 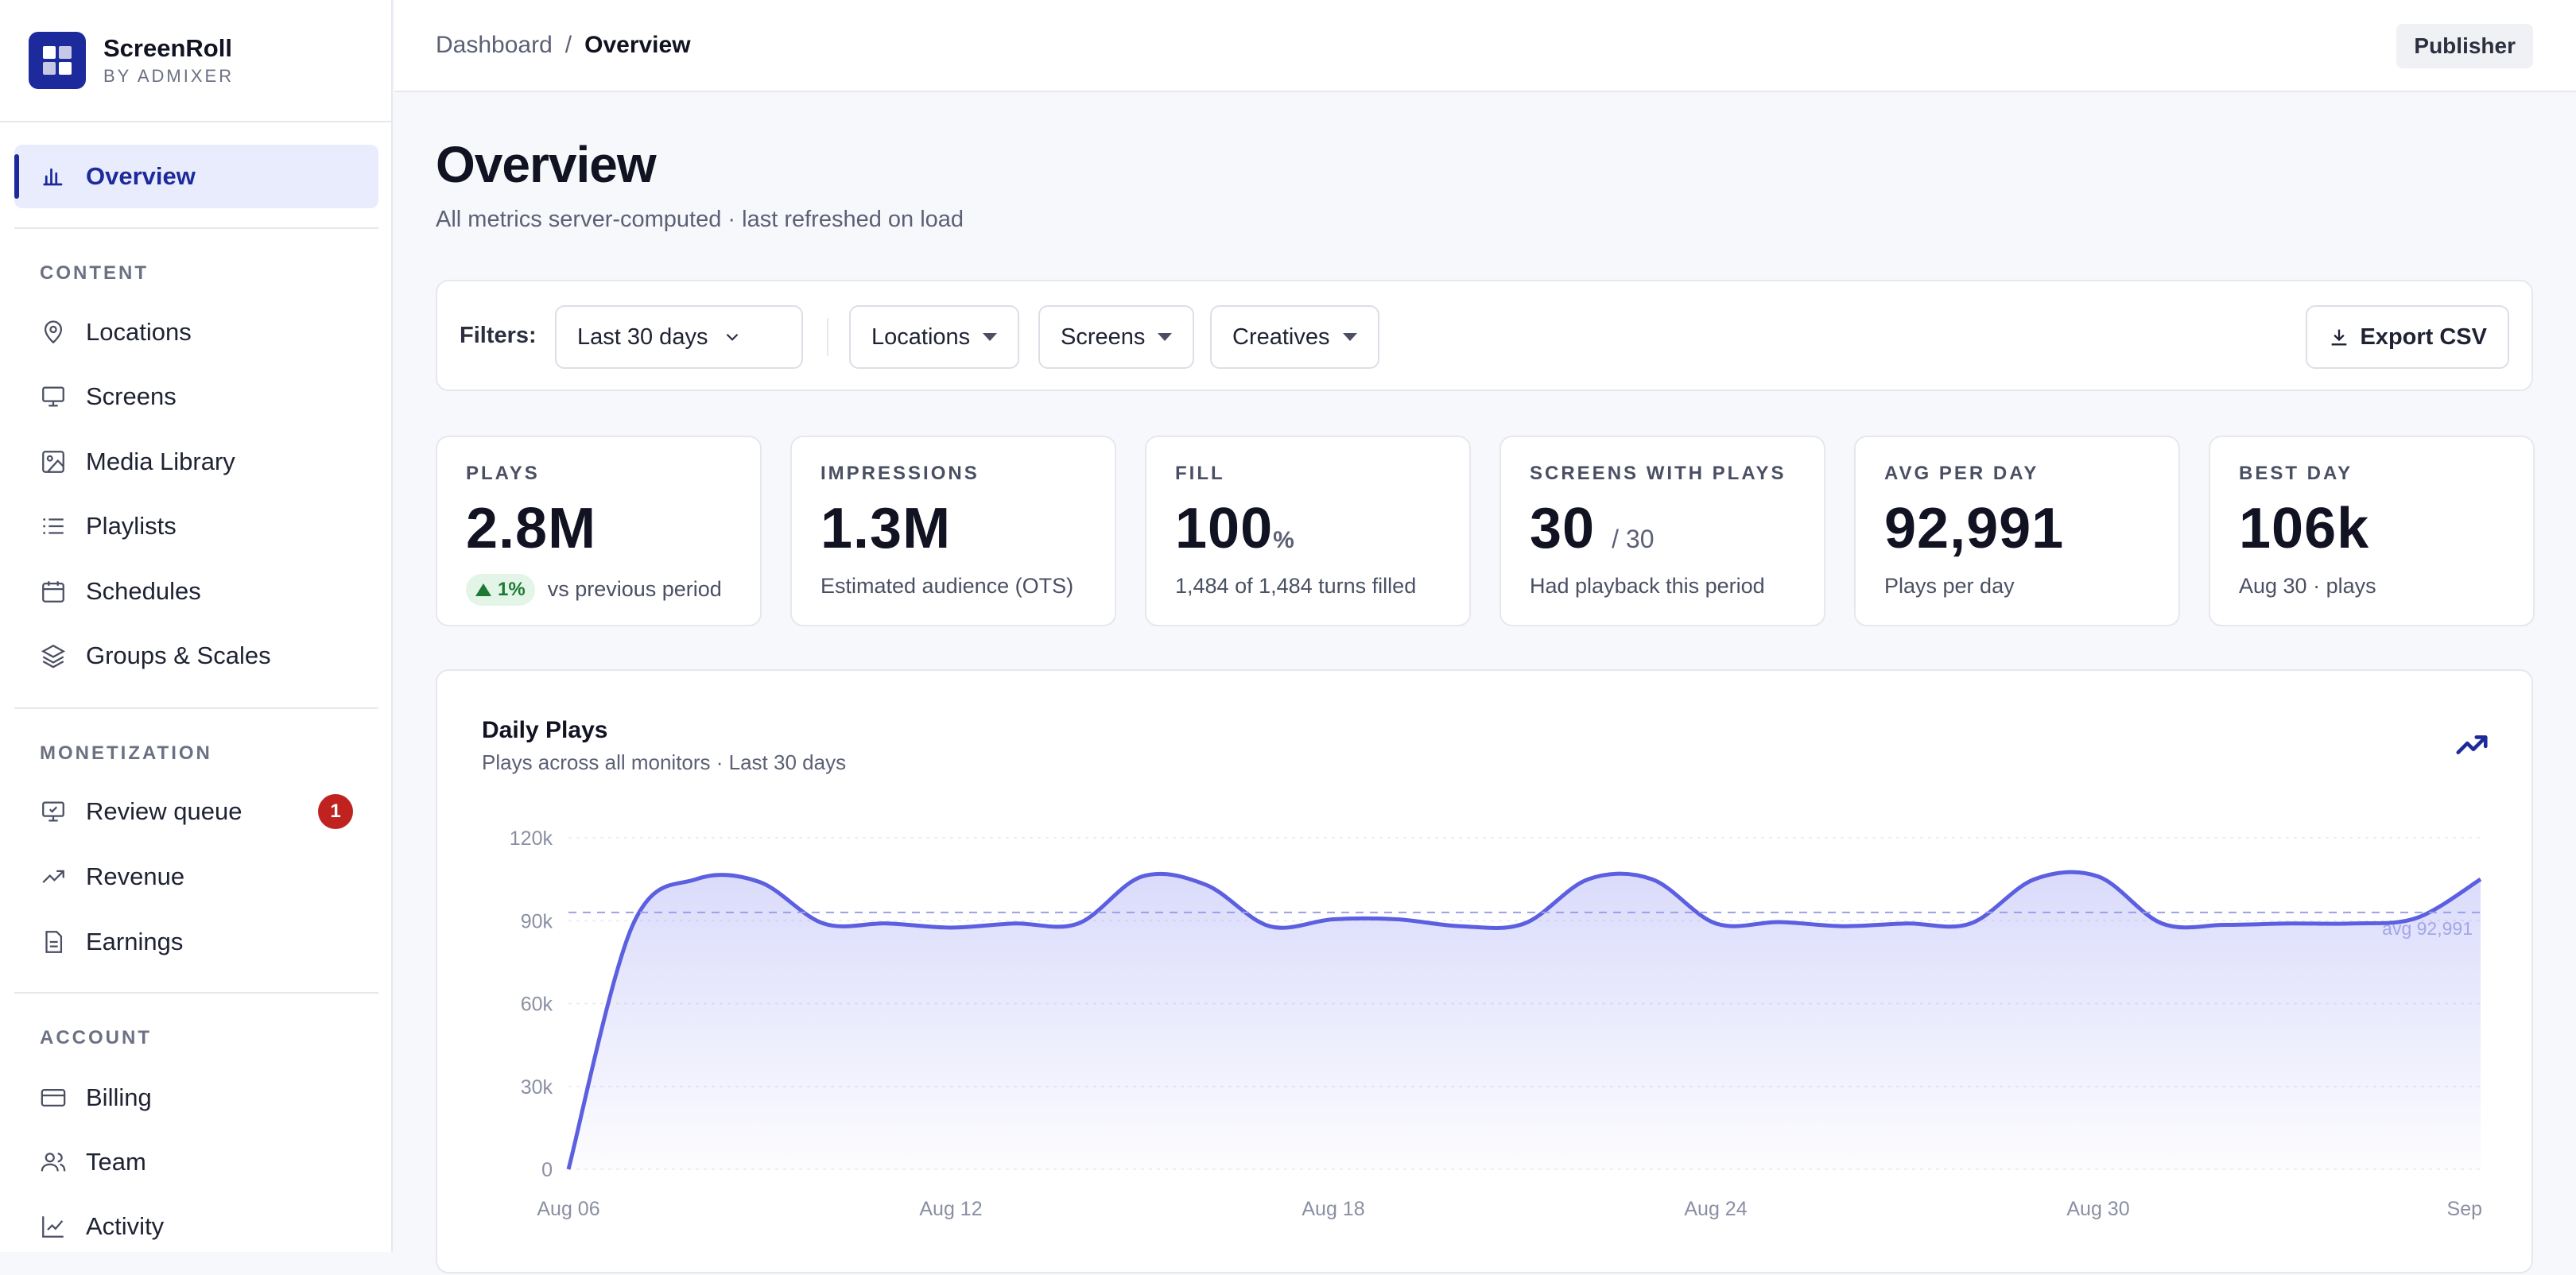 What do you see at coordinates (495, 45) in the screenshot?
I see `breadcrumb-dashboard: Dashboard` at bounding box center [495, 45].